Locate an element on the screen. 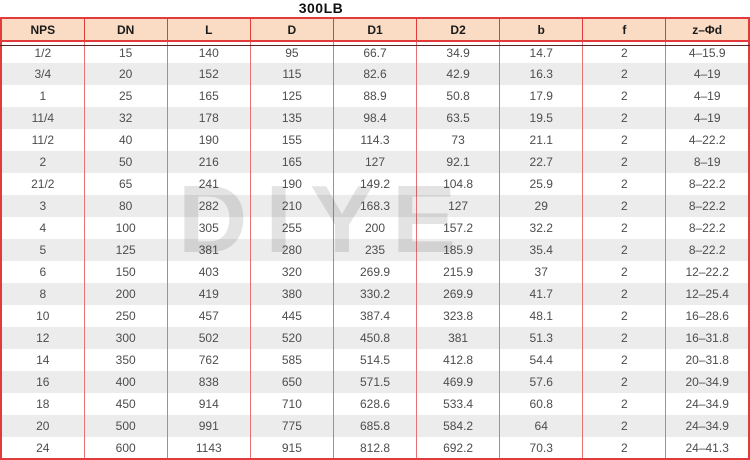  table-cell: 48.1 is located at coordinates (541, 316).